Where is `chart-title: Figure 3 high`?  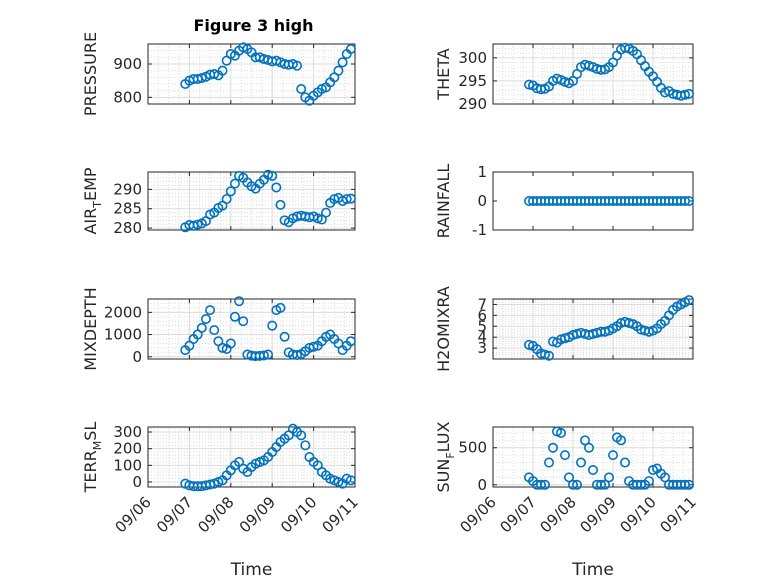 chart-title: Figure 3 high is located at coordinates (254, 25).